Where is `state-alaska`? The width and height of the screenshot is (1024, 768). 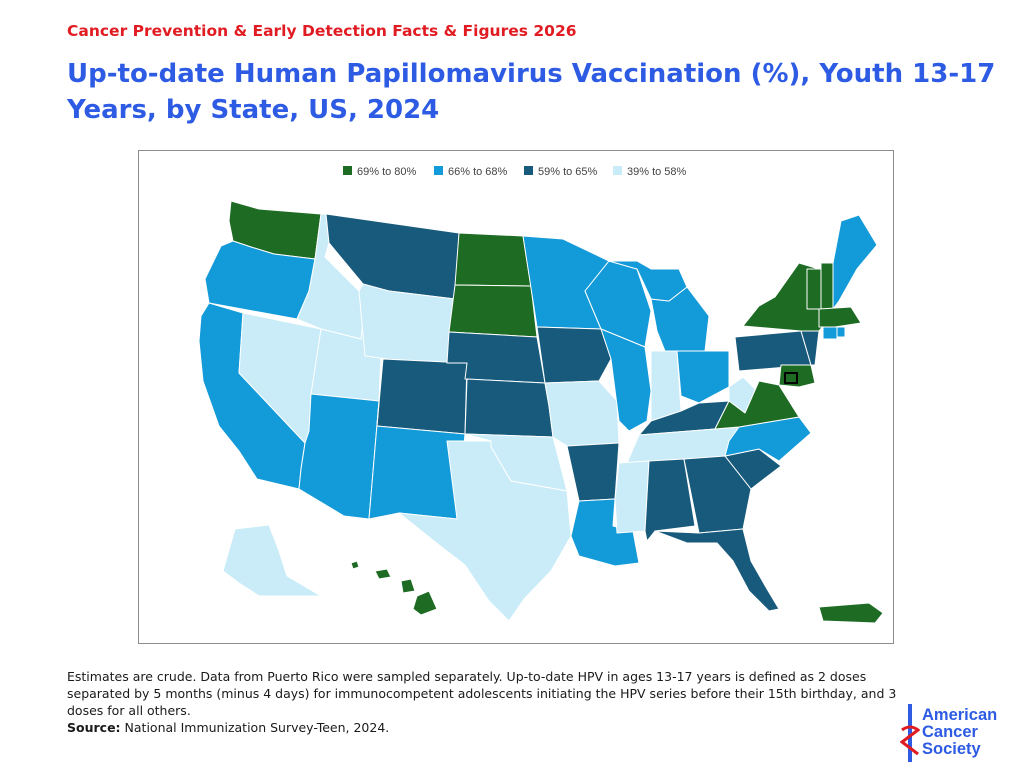
state-alaska is located at coordinates (272, 560).